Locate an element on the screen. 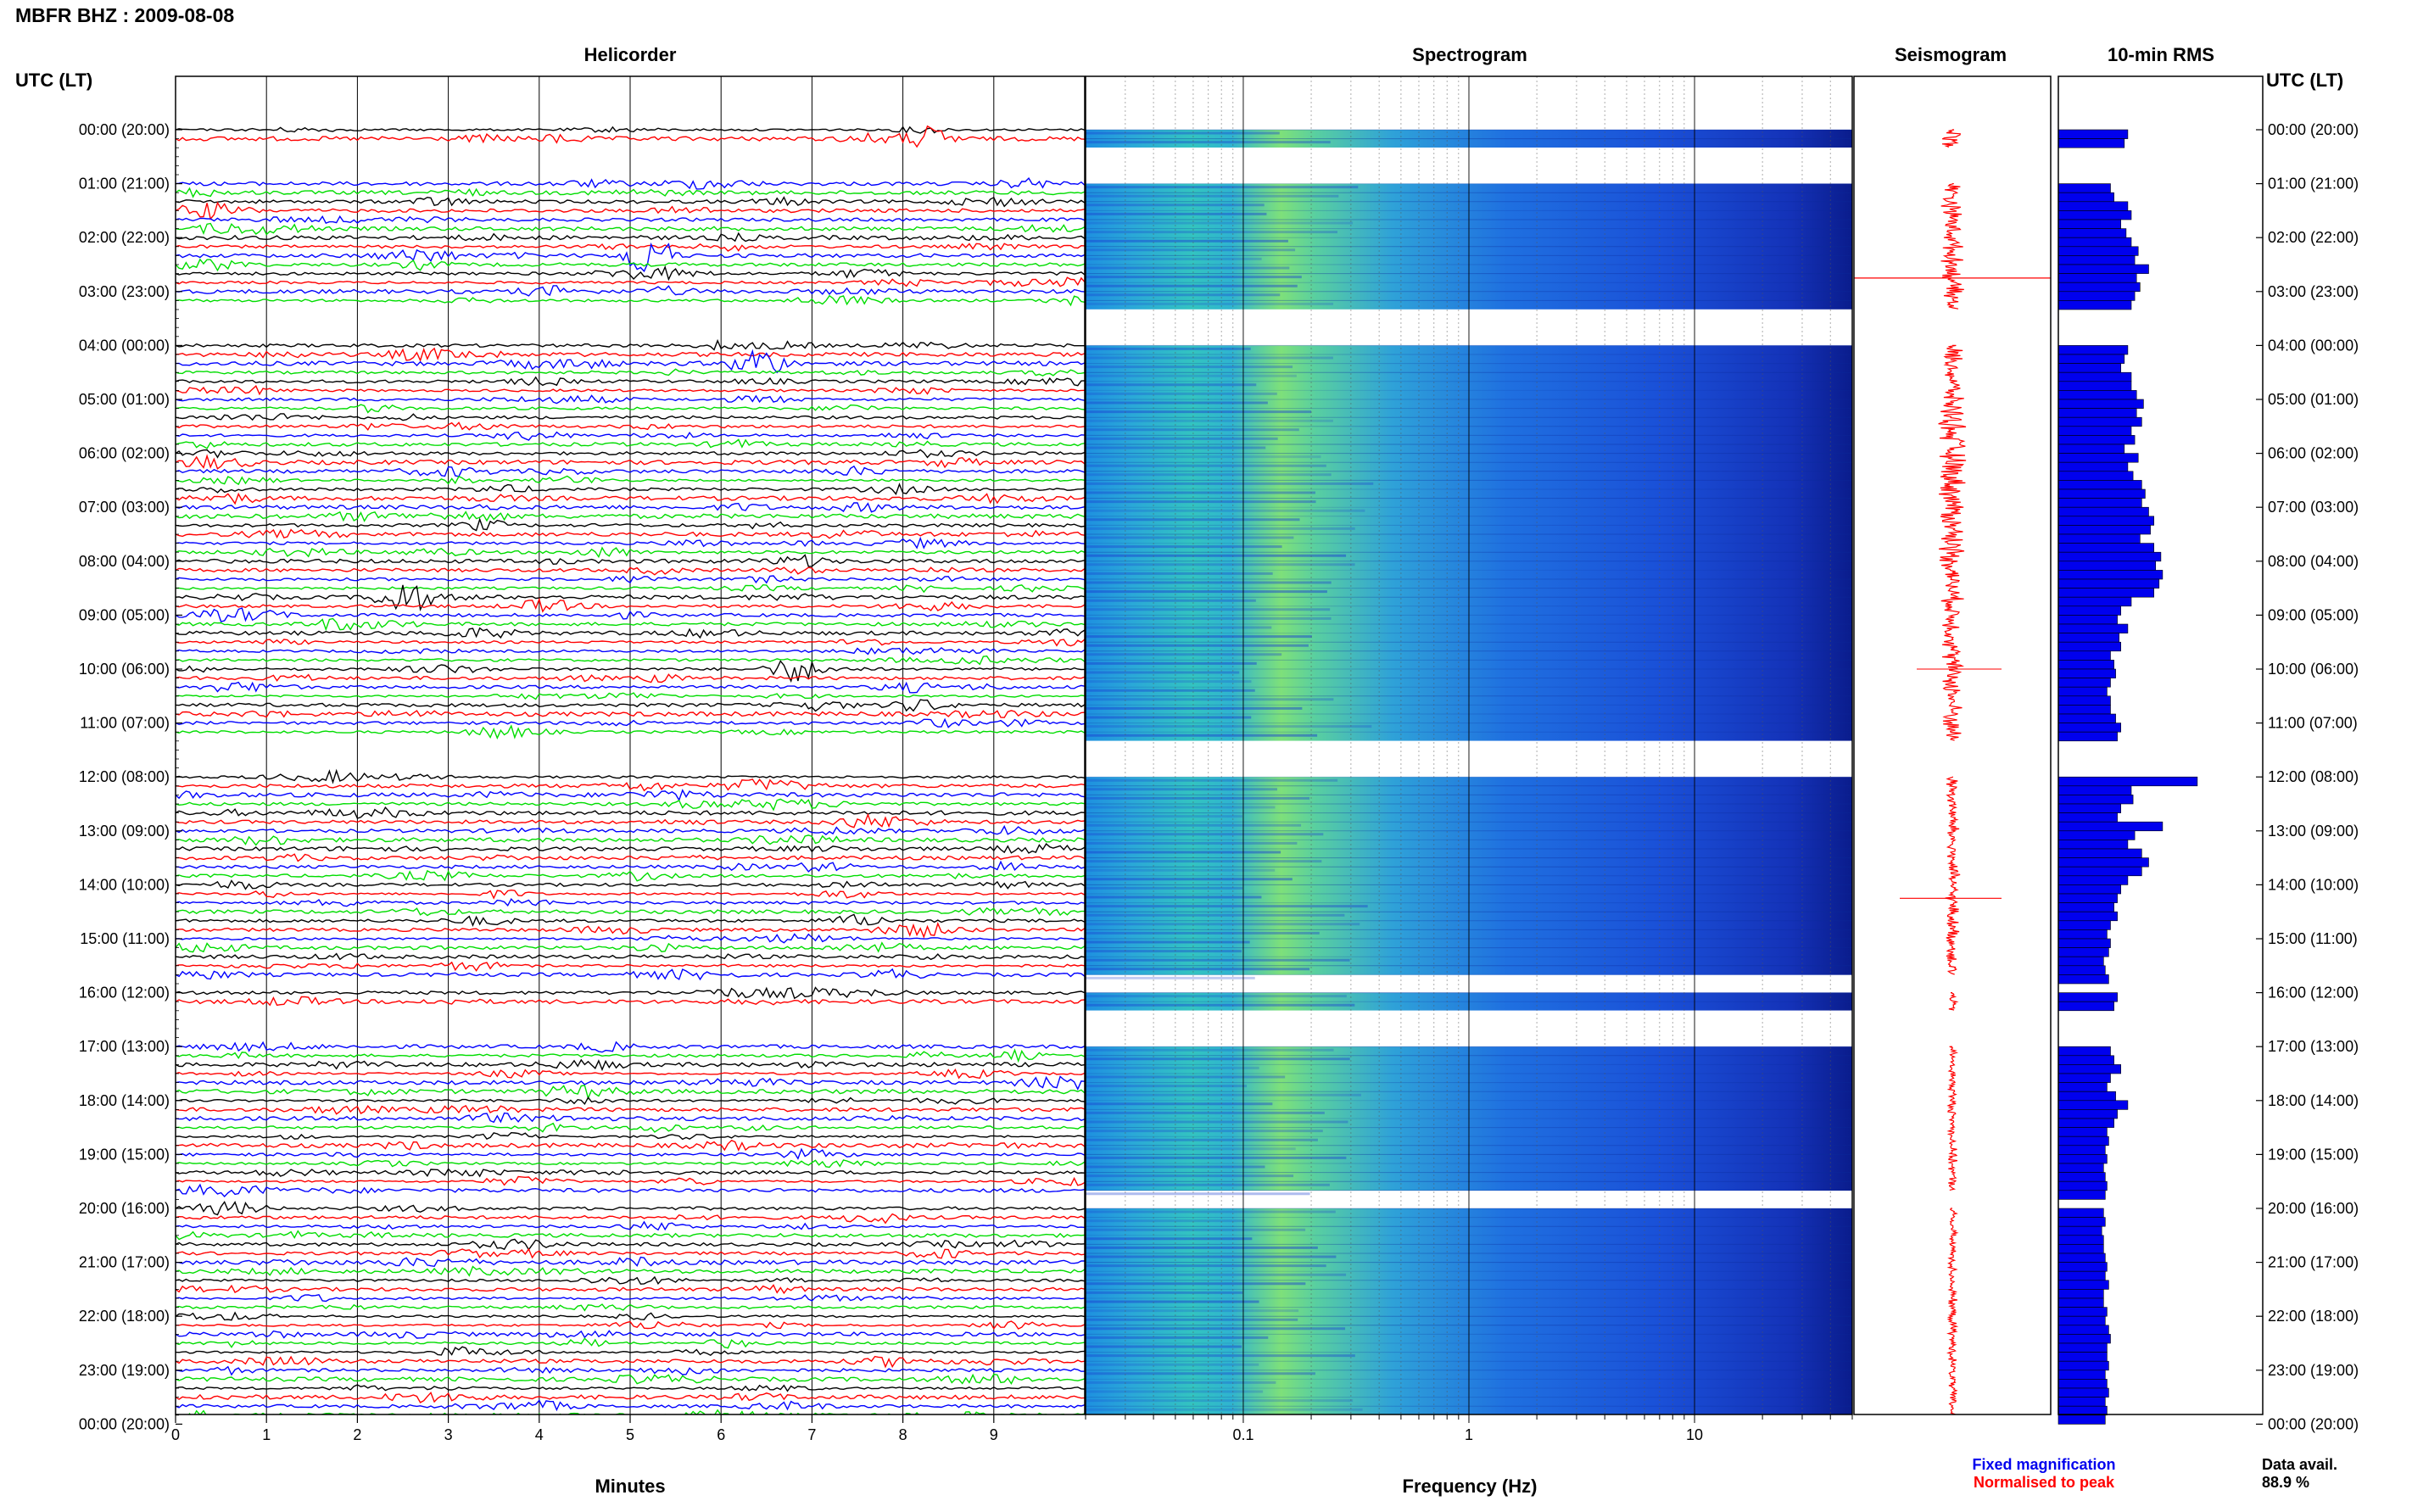 This screenshot has width=2412, height=1512. rms-panel is located at coordinates (2127, 777).